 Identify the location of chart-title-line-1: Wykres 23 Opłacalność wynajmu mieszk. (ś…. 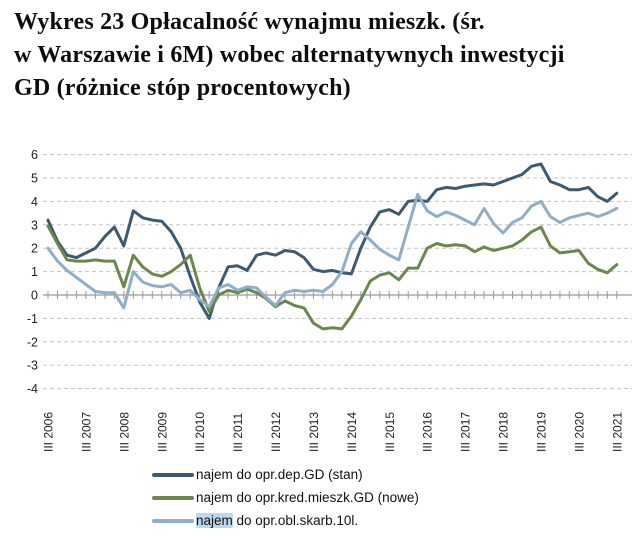
(249, 22).